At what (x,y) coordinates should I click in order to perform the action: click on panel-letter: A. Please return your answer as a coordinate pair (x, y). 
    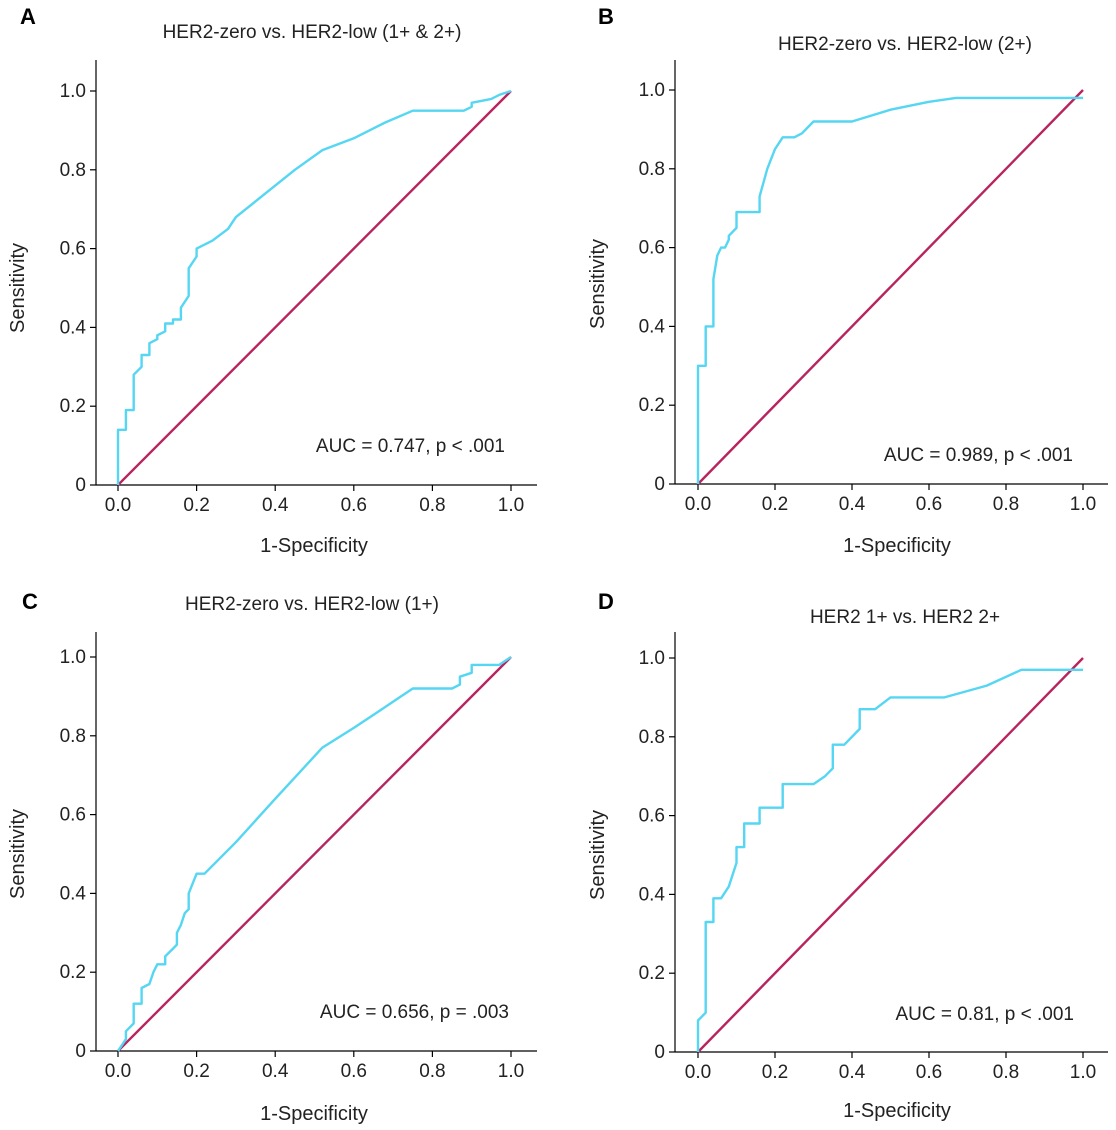
    Looking at the image, I should click on (28, 16).